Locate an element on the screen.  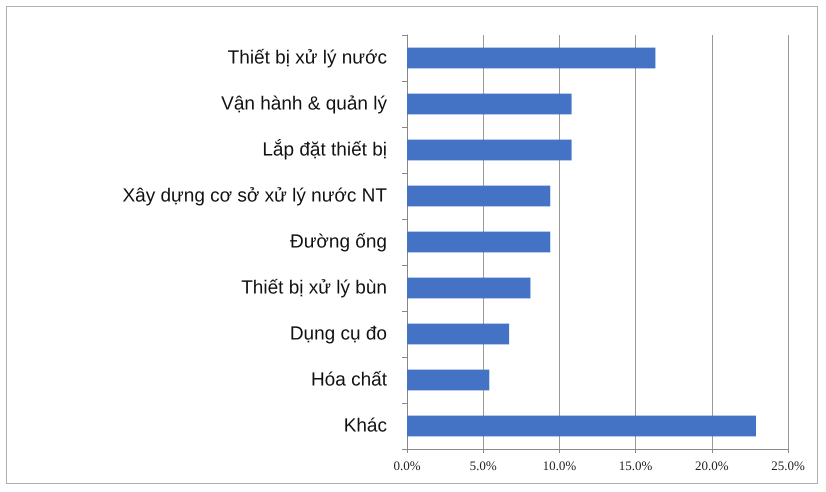
x-tick-label: 25.0% is located at coordinates (788, 465).